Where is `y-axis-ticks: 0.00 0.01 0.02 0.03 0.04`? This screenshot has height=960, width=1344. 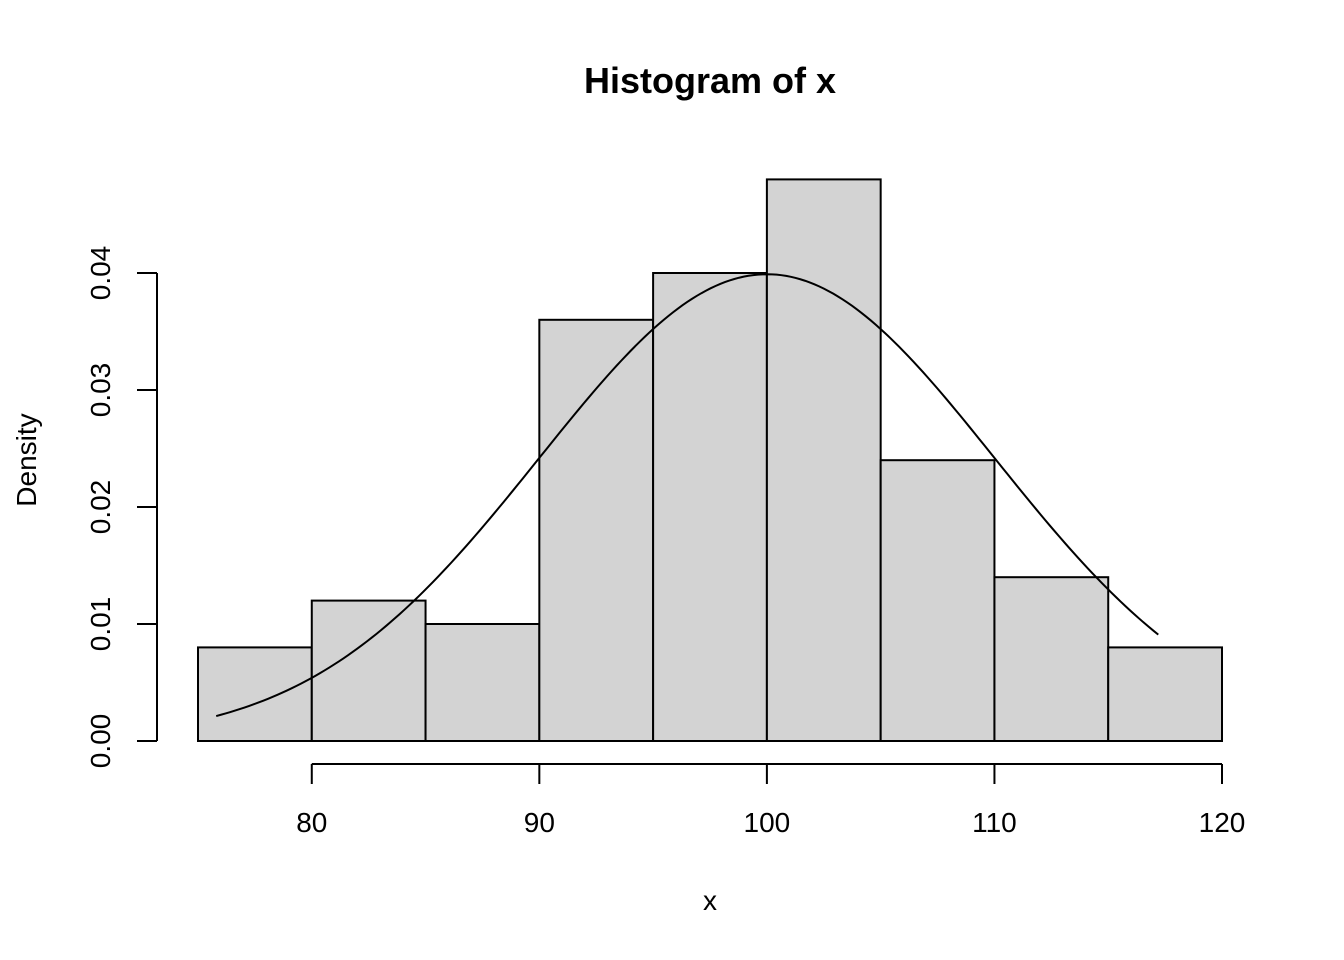 y-axis-ticks: 0.00 0.01 0.02 0.03 0.04 is located at coordinates (121, 507).